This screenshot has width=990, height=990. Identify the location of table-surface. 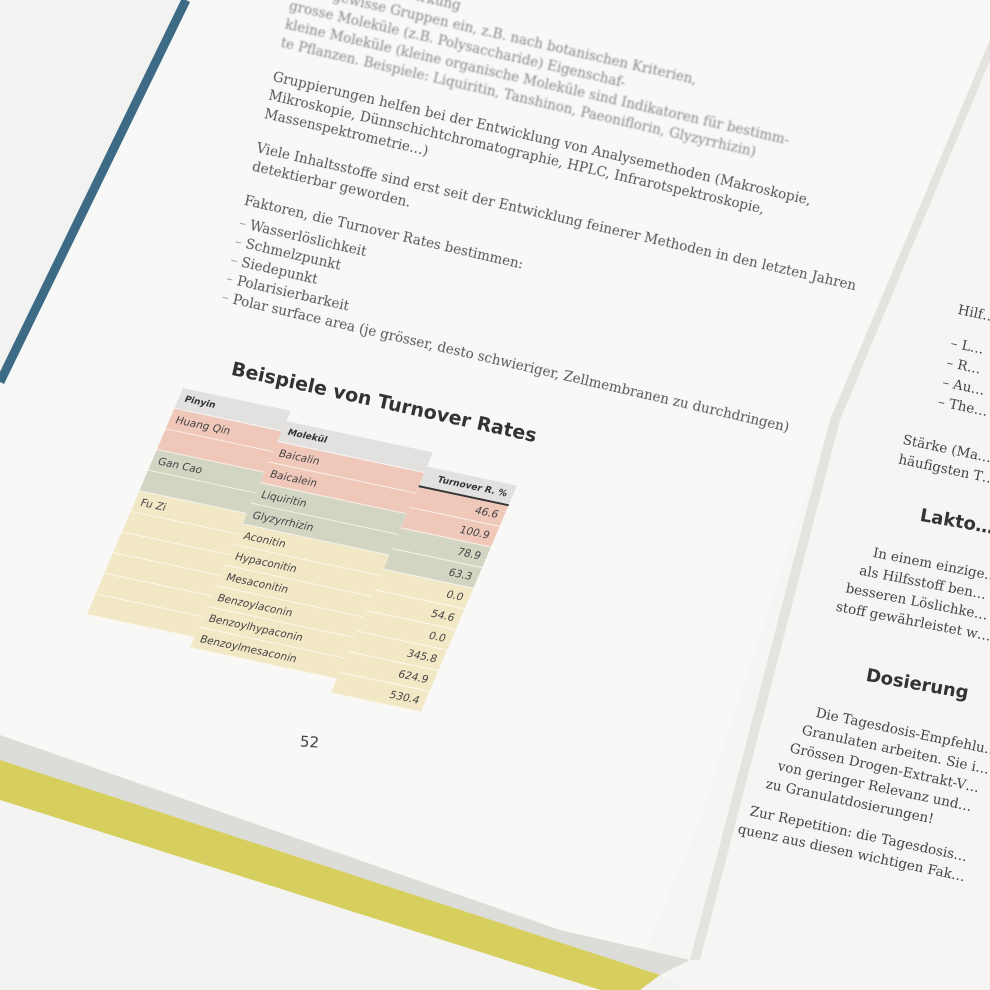
(300, 895).